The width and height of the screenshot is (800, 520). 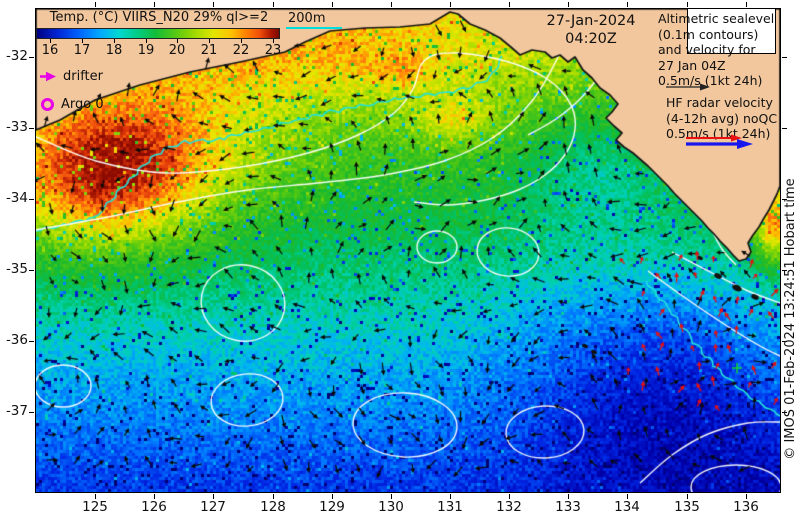 What do you see at coordinates (784, 199) in the screenshot?
I see `y-tick-right--34` at bounding box center [784, 199].